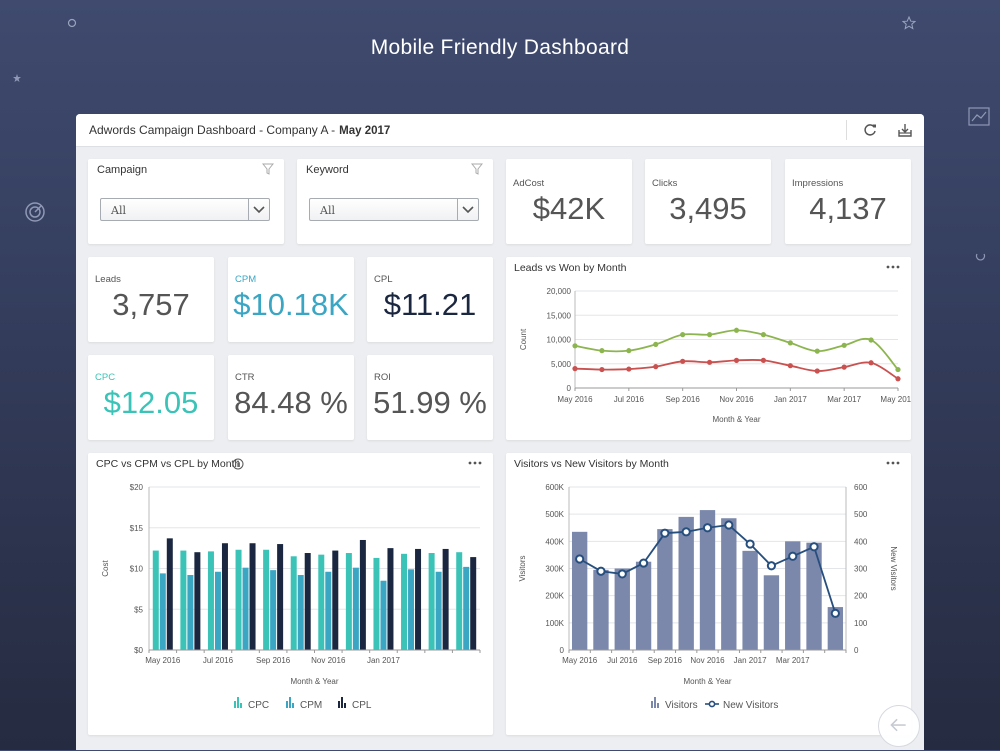 This screenshot has height=751, width=1000. I want to click on campaign-filter-card: Campaign All, so click(186, 201).